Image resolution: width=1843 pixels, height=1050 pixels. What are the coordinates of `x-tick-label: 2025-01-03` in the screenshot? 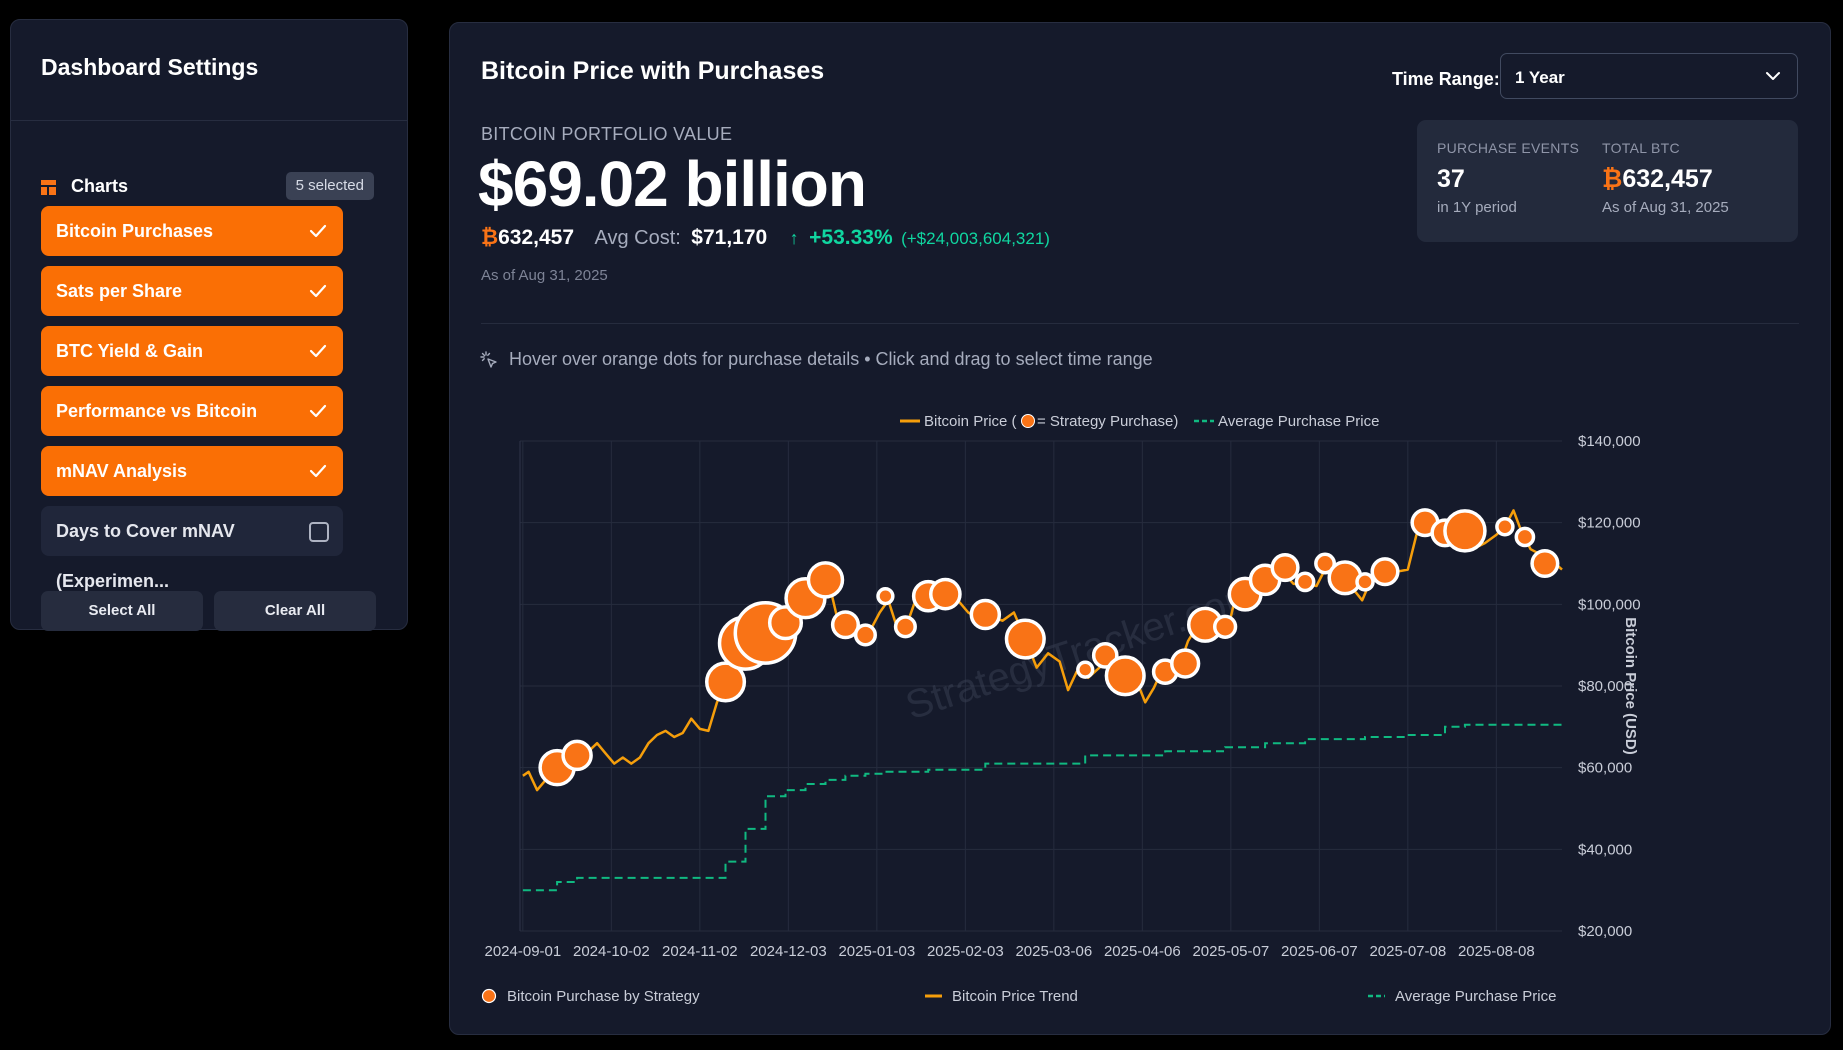 It's located at (876, 951).